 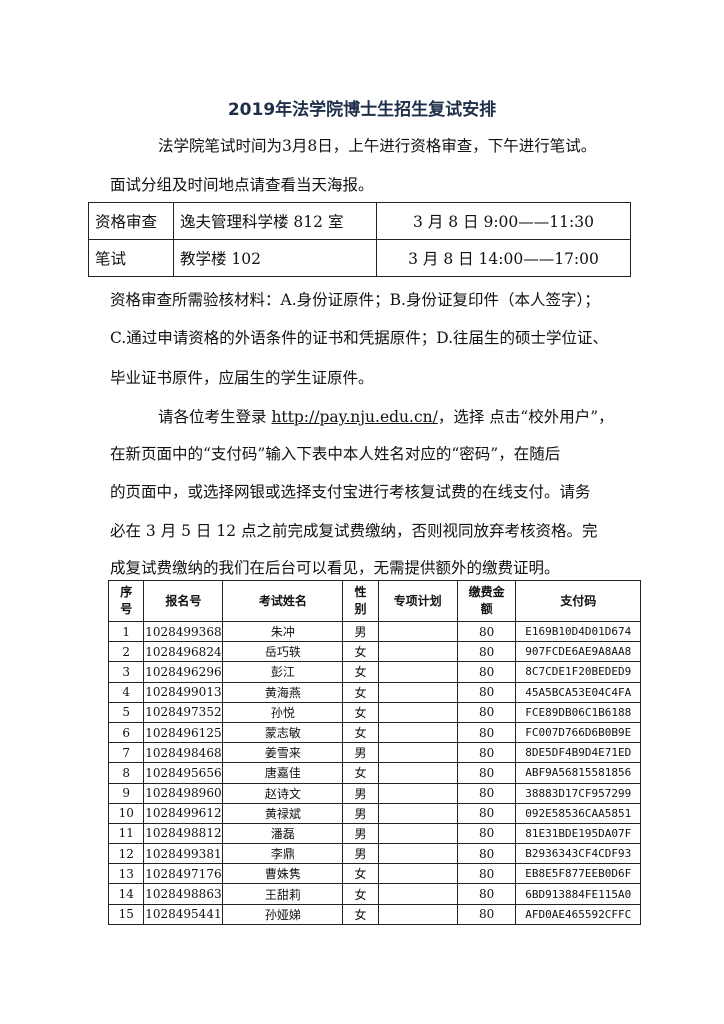 I want to click on schedule-row: 笔试 教学楼 102 3 月 8 日 14:00——17:00, so click(x=359, y=258).